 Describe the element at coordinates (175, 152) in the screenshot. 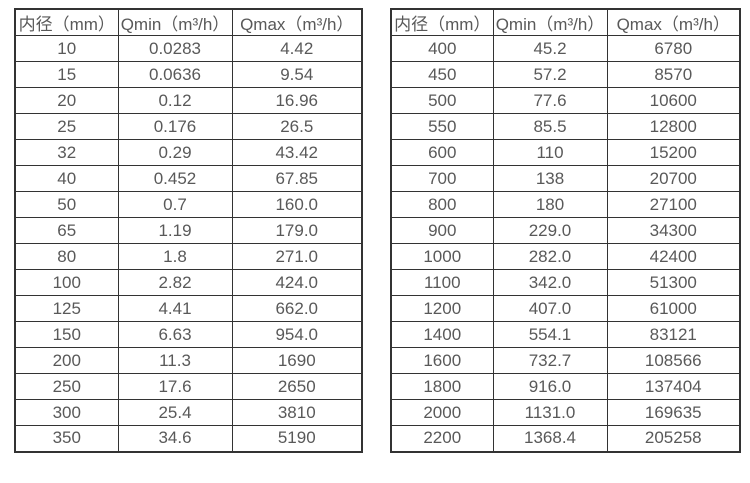

I see `table-cell: 0.29` at that location.